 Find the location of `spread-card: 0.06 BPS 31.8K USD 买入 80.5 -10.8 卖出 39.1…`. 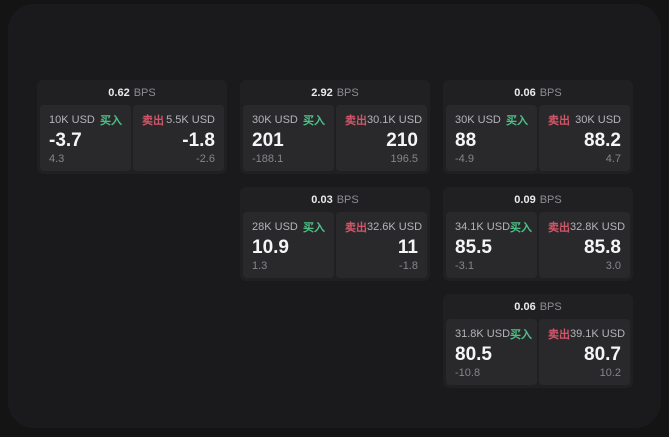

spread-card: 0.06 BPS 31.8K USD 买入 80.5 -10.8 卖出 39.1… is located at coordinates (538, 341).